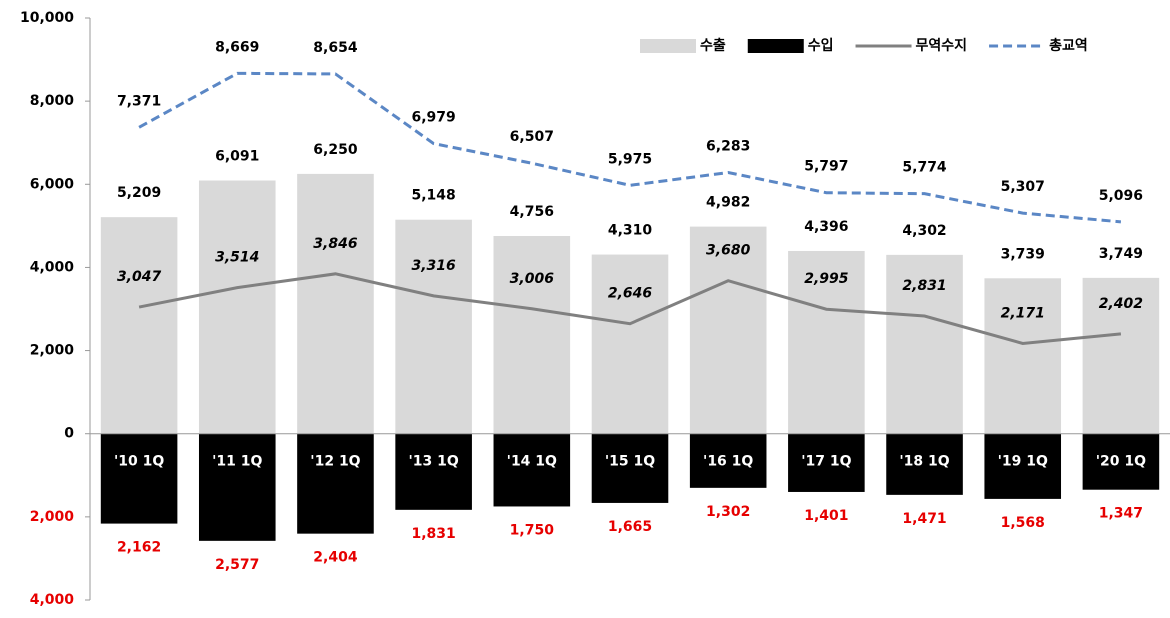 The height and width of the screenshot is (618, 1170). What do you see at coordinates (433, 534) in the screenshot?
I see `value-label: 1,831` at bounding box center [433, 534].